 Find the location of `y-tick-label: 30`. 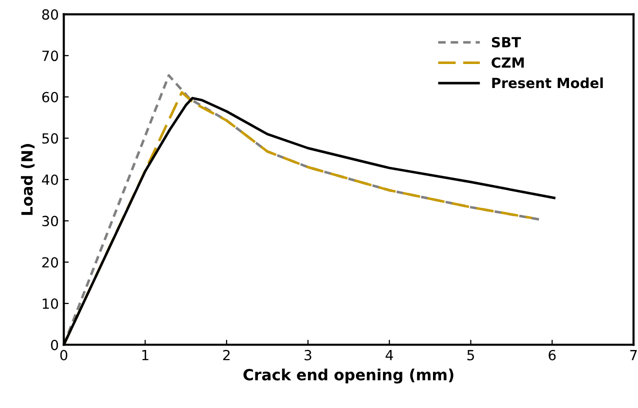

y-tick-label: 30 is located at coordinates (50, 221).